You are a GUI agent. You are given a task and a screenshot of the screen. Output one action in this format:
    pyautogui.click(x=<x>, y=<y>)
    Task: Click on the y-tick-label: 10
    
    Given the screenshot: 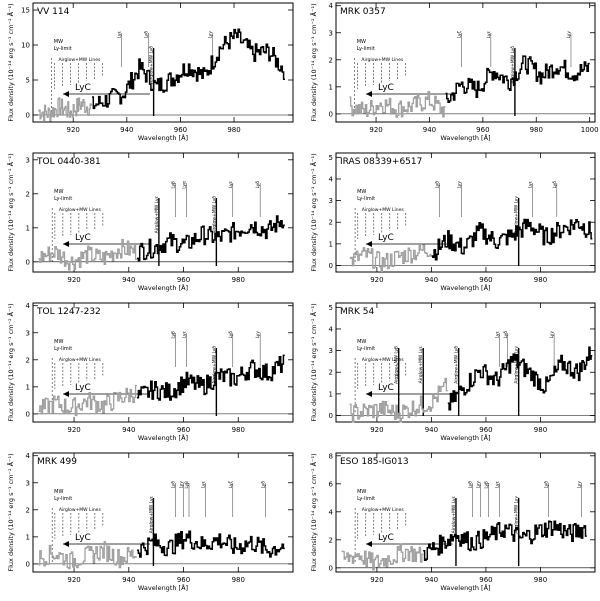 What is the action you would take?
    pyautogui.click(x=25, y=46)
    